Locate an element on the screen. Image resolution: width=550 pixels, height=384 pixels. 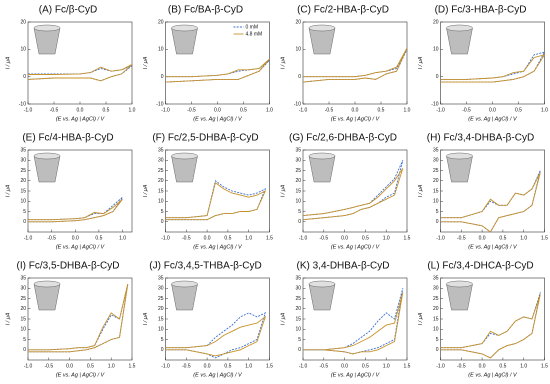
panel-title: (J) Fc/3,4,5-THBA-β-CyD is located at coordinates (205, 266).